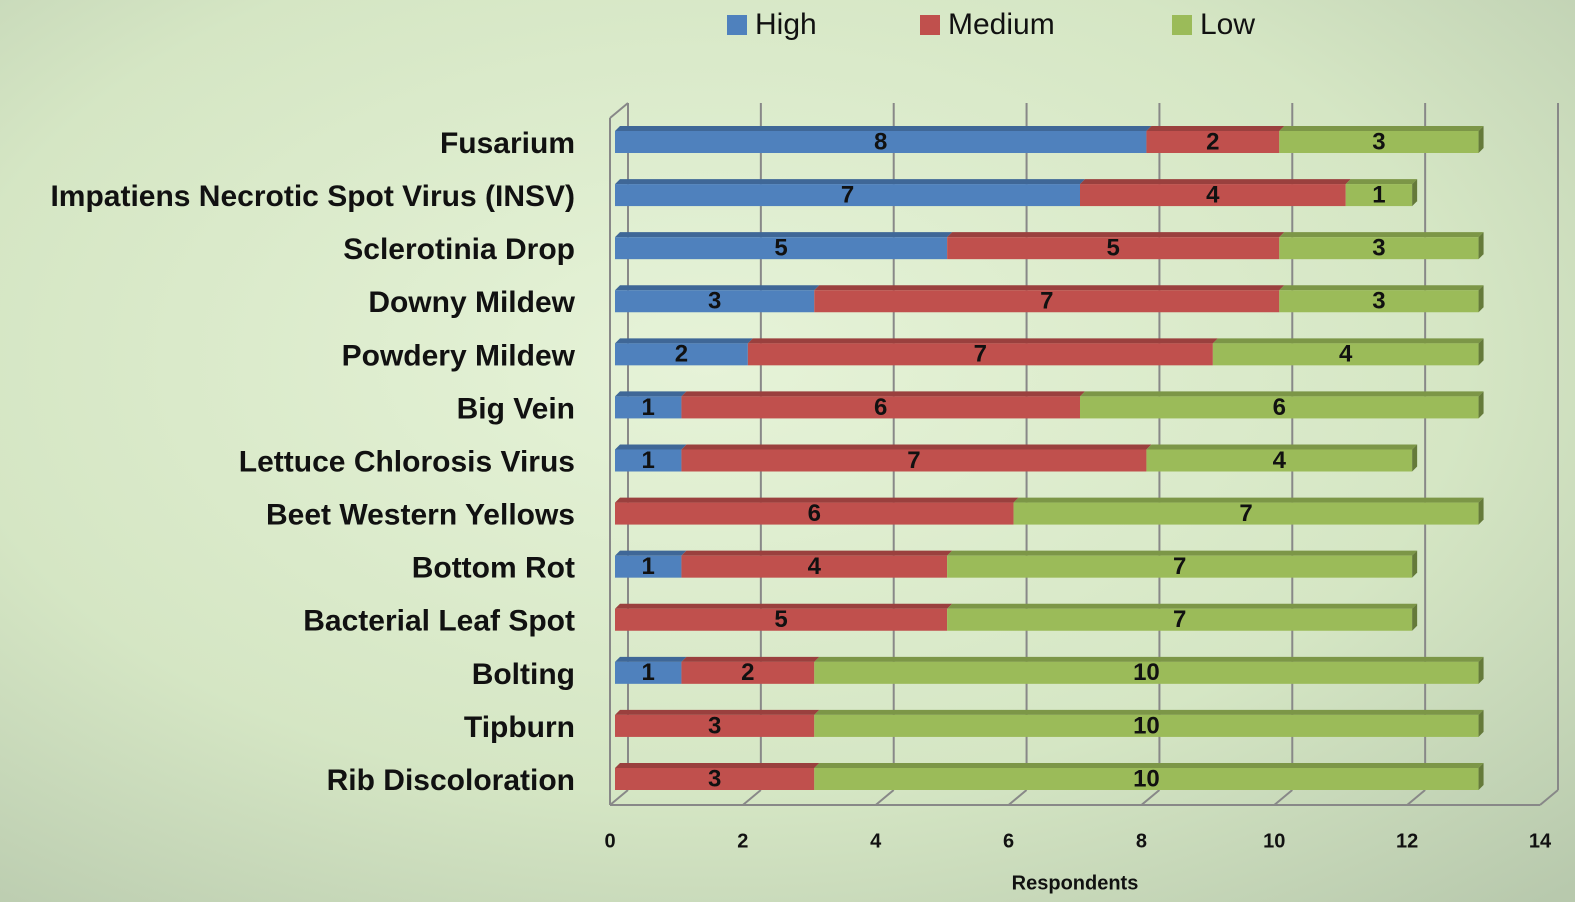 The image size is (1575, 902). Describe the element at coordinates (459, 355) in the screenshot. I see `y-tick-label: Powdery Mildew` at that location.